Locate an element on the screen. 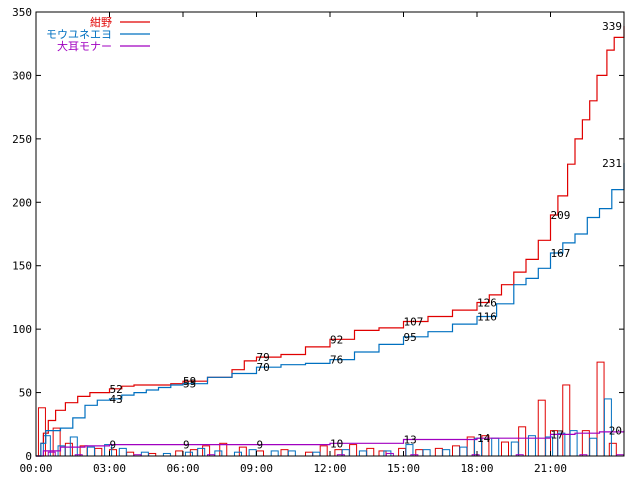 Image resolution: width=640 pixels, height=480 pixels. x-tick-label: 09:00 is located at coordinates (256, 468).